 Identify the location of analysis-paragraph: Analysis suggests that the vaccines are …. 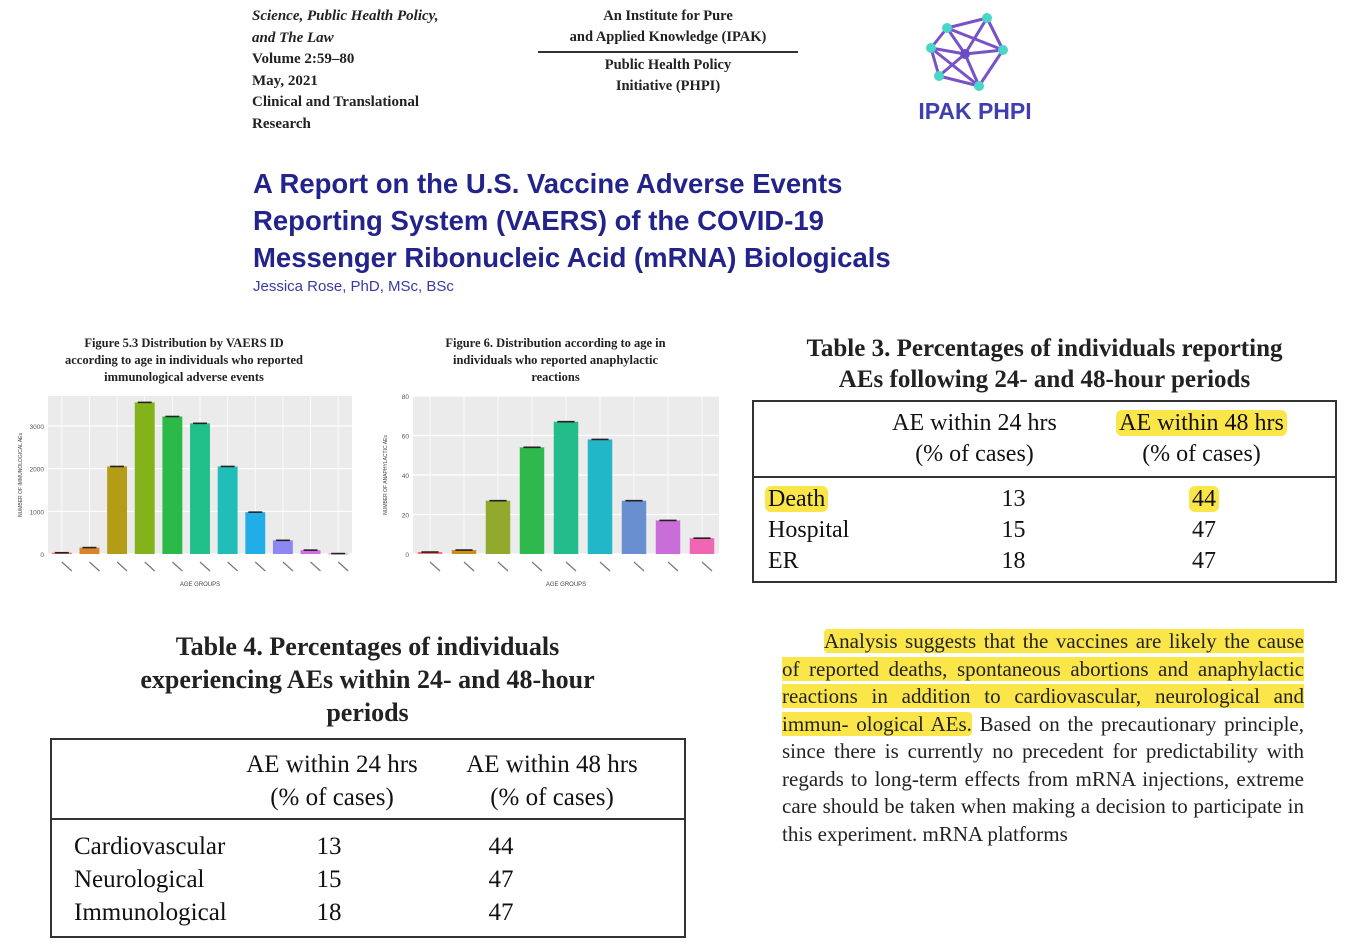
(1043, 738).